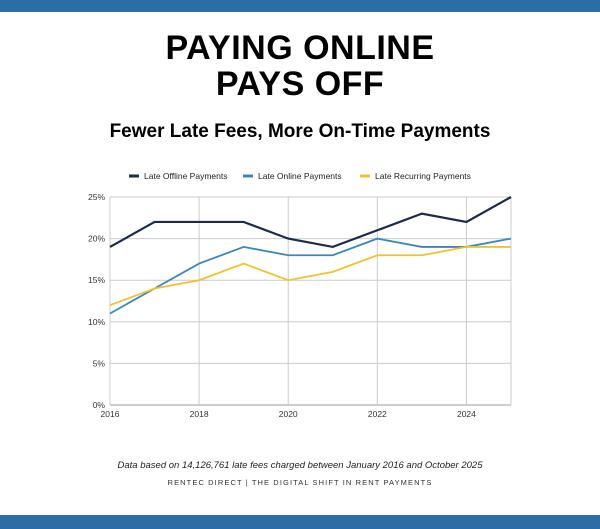 The width and height of the screenshot is (600, 529). I want to click on legend-label-1: Late Offline Payments, so click(185, 176).